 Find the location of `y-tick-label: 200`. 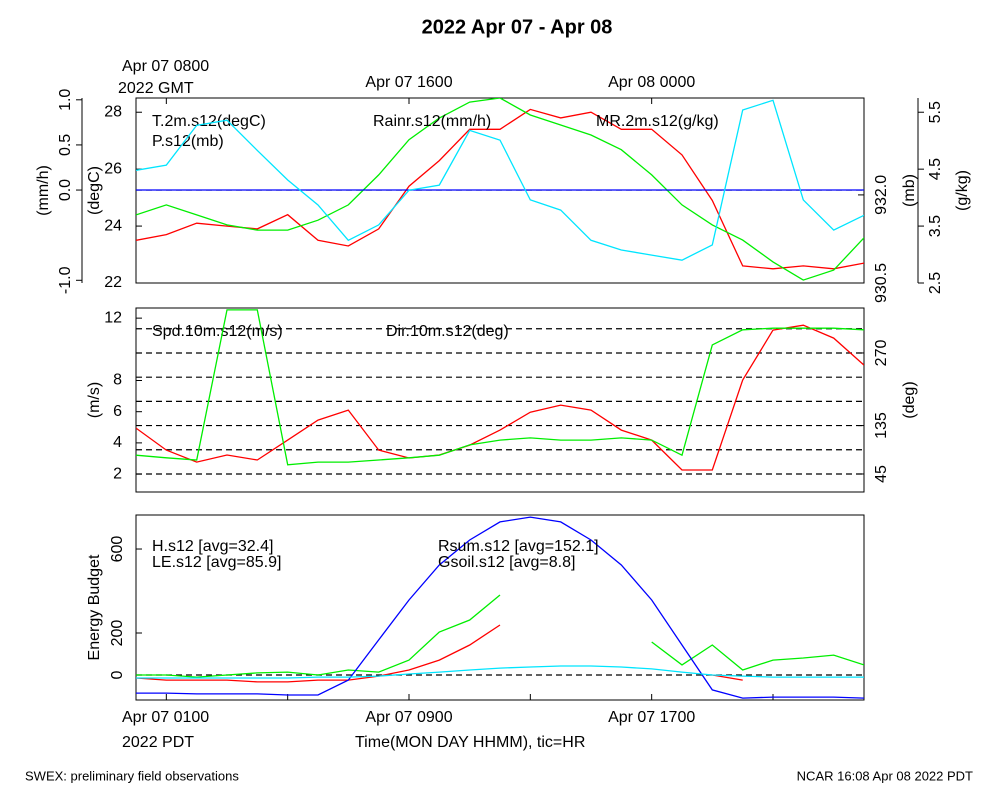

y-tick-label: 200 is located at coordinates (117, 633).